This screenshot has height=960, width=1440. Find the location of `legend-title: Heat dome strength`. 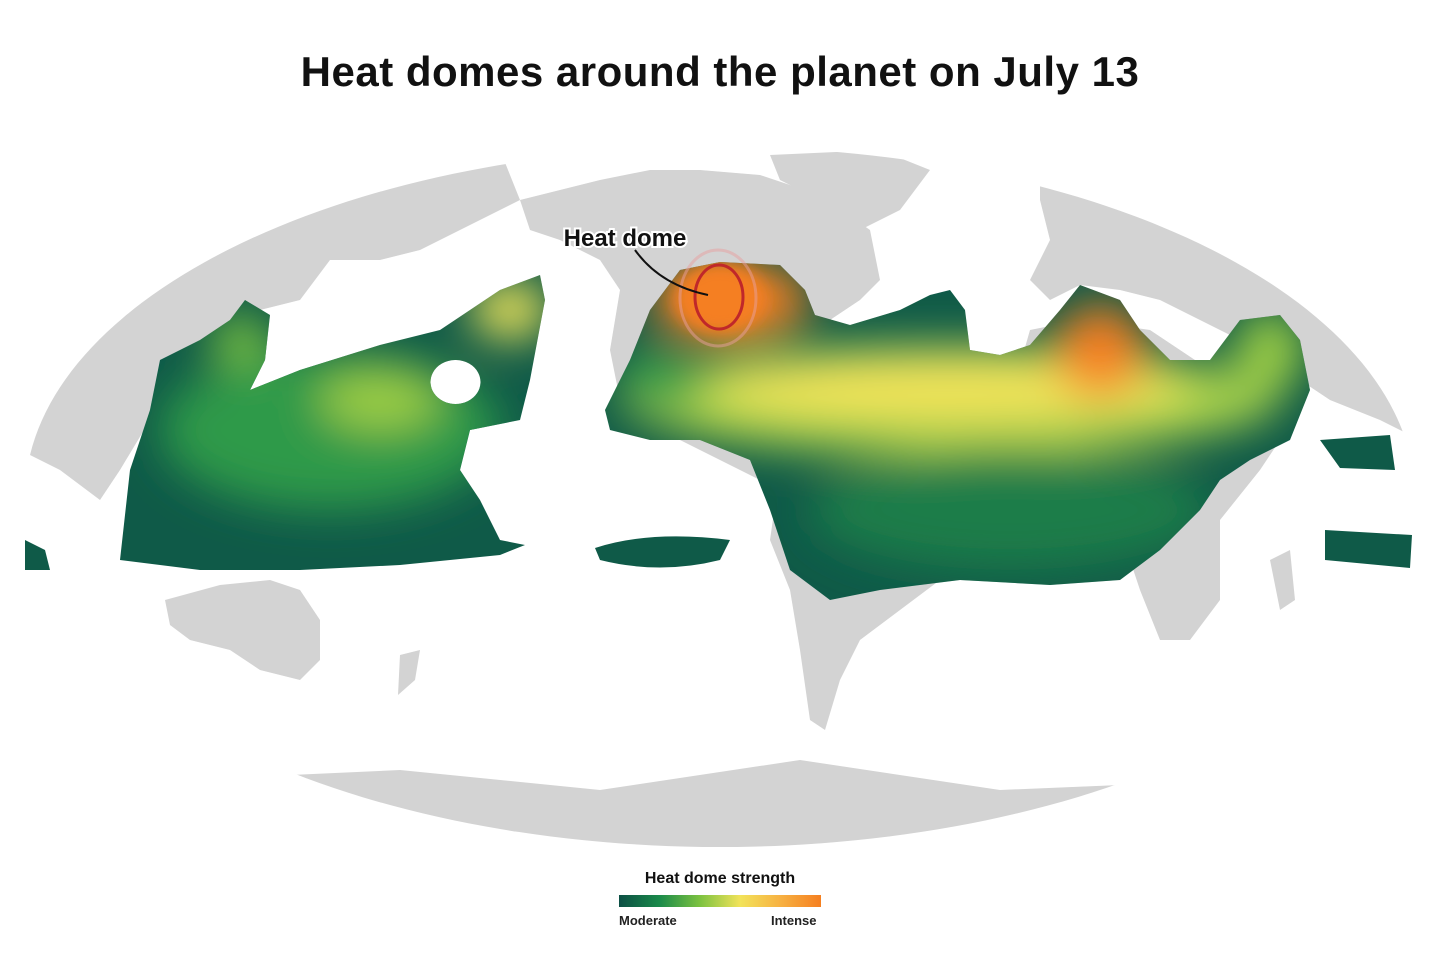

legend-title: Heat dome strength is located at coordinates (720, 878).